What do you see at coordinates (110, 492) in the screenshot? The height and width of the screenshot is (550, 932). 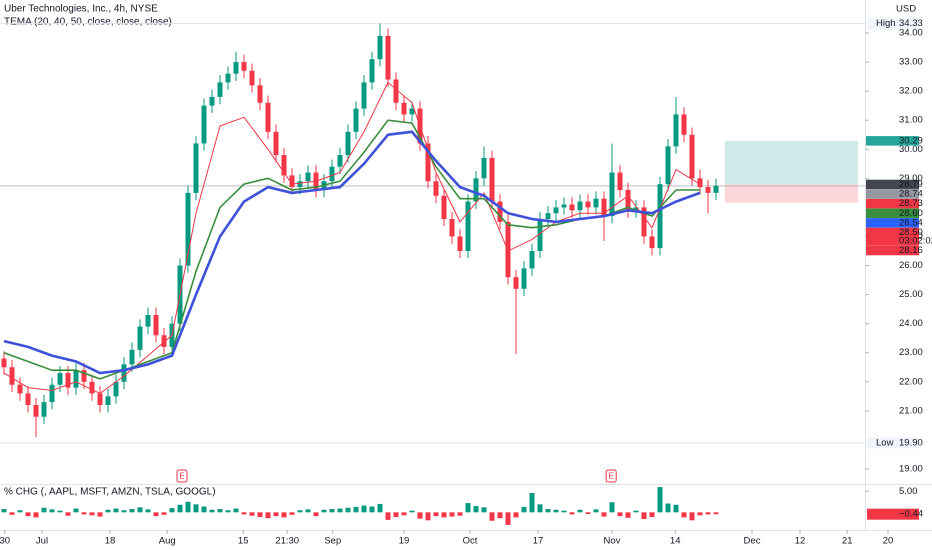 I see `pct-title: % CHG (, AAPL, MSFT, AMZN, TSLA, GOOGL)` at bounding box center [110, 492].